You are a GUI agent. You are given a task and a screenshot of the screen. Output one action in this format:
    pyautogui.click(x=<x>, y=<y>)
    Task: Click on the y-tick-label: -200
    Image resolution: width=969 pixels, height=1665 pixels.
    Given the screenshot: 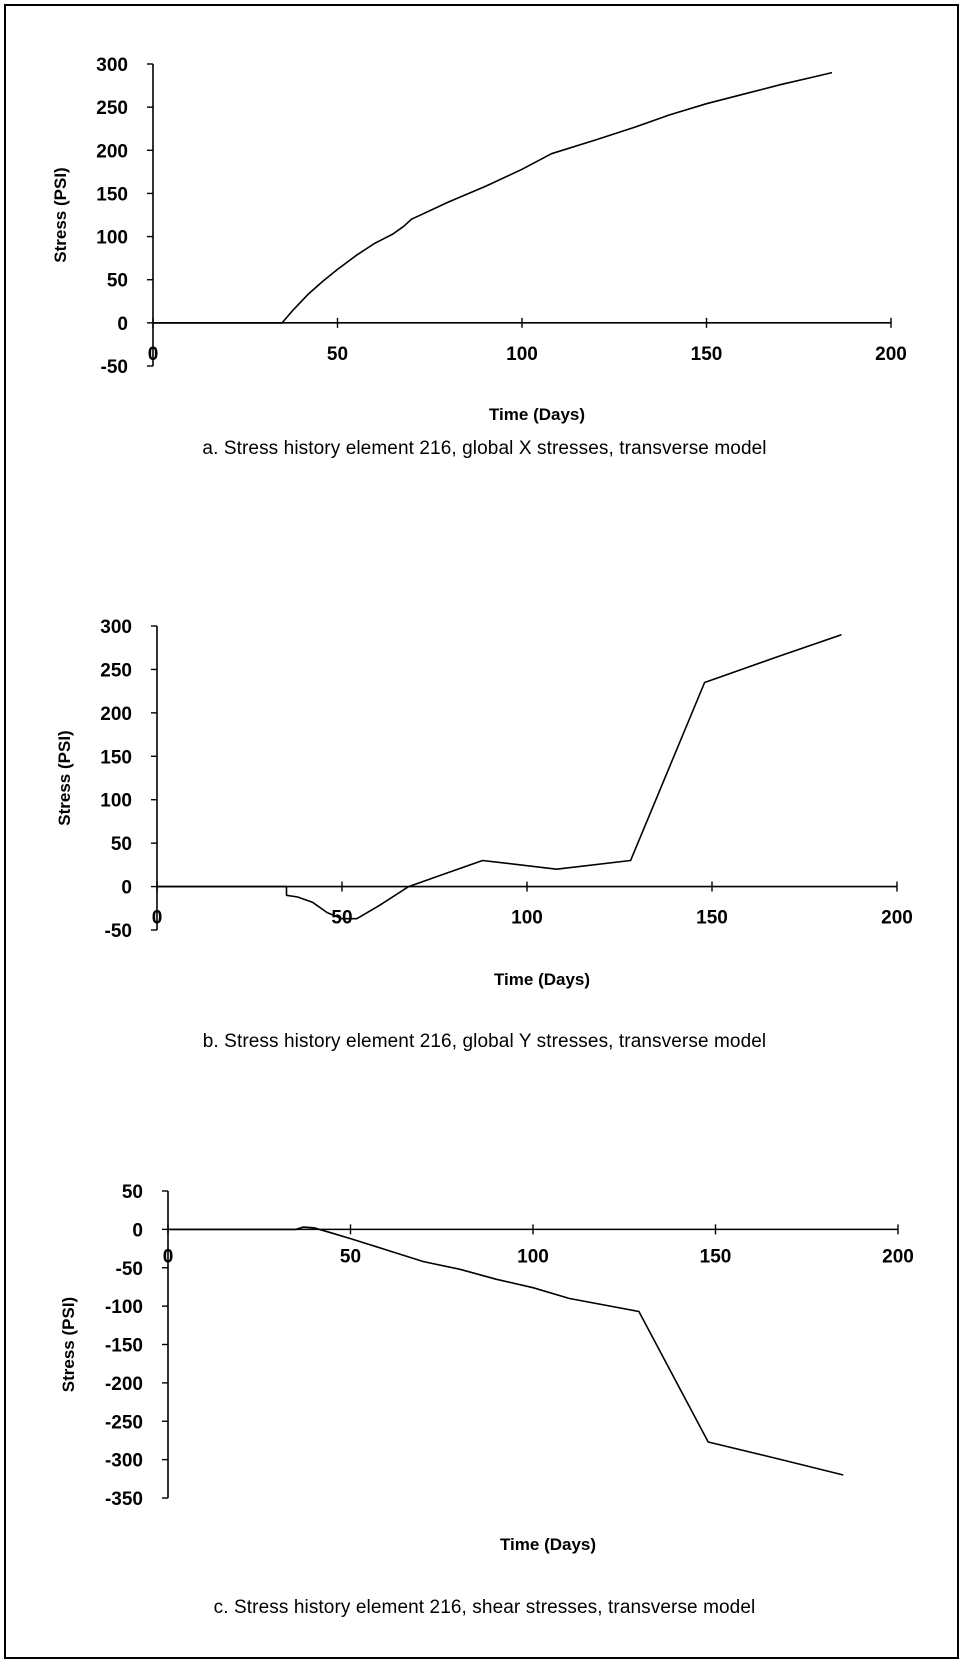 What is the action you would take?
    pyautogui.click(x=124, y=1384)
    